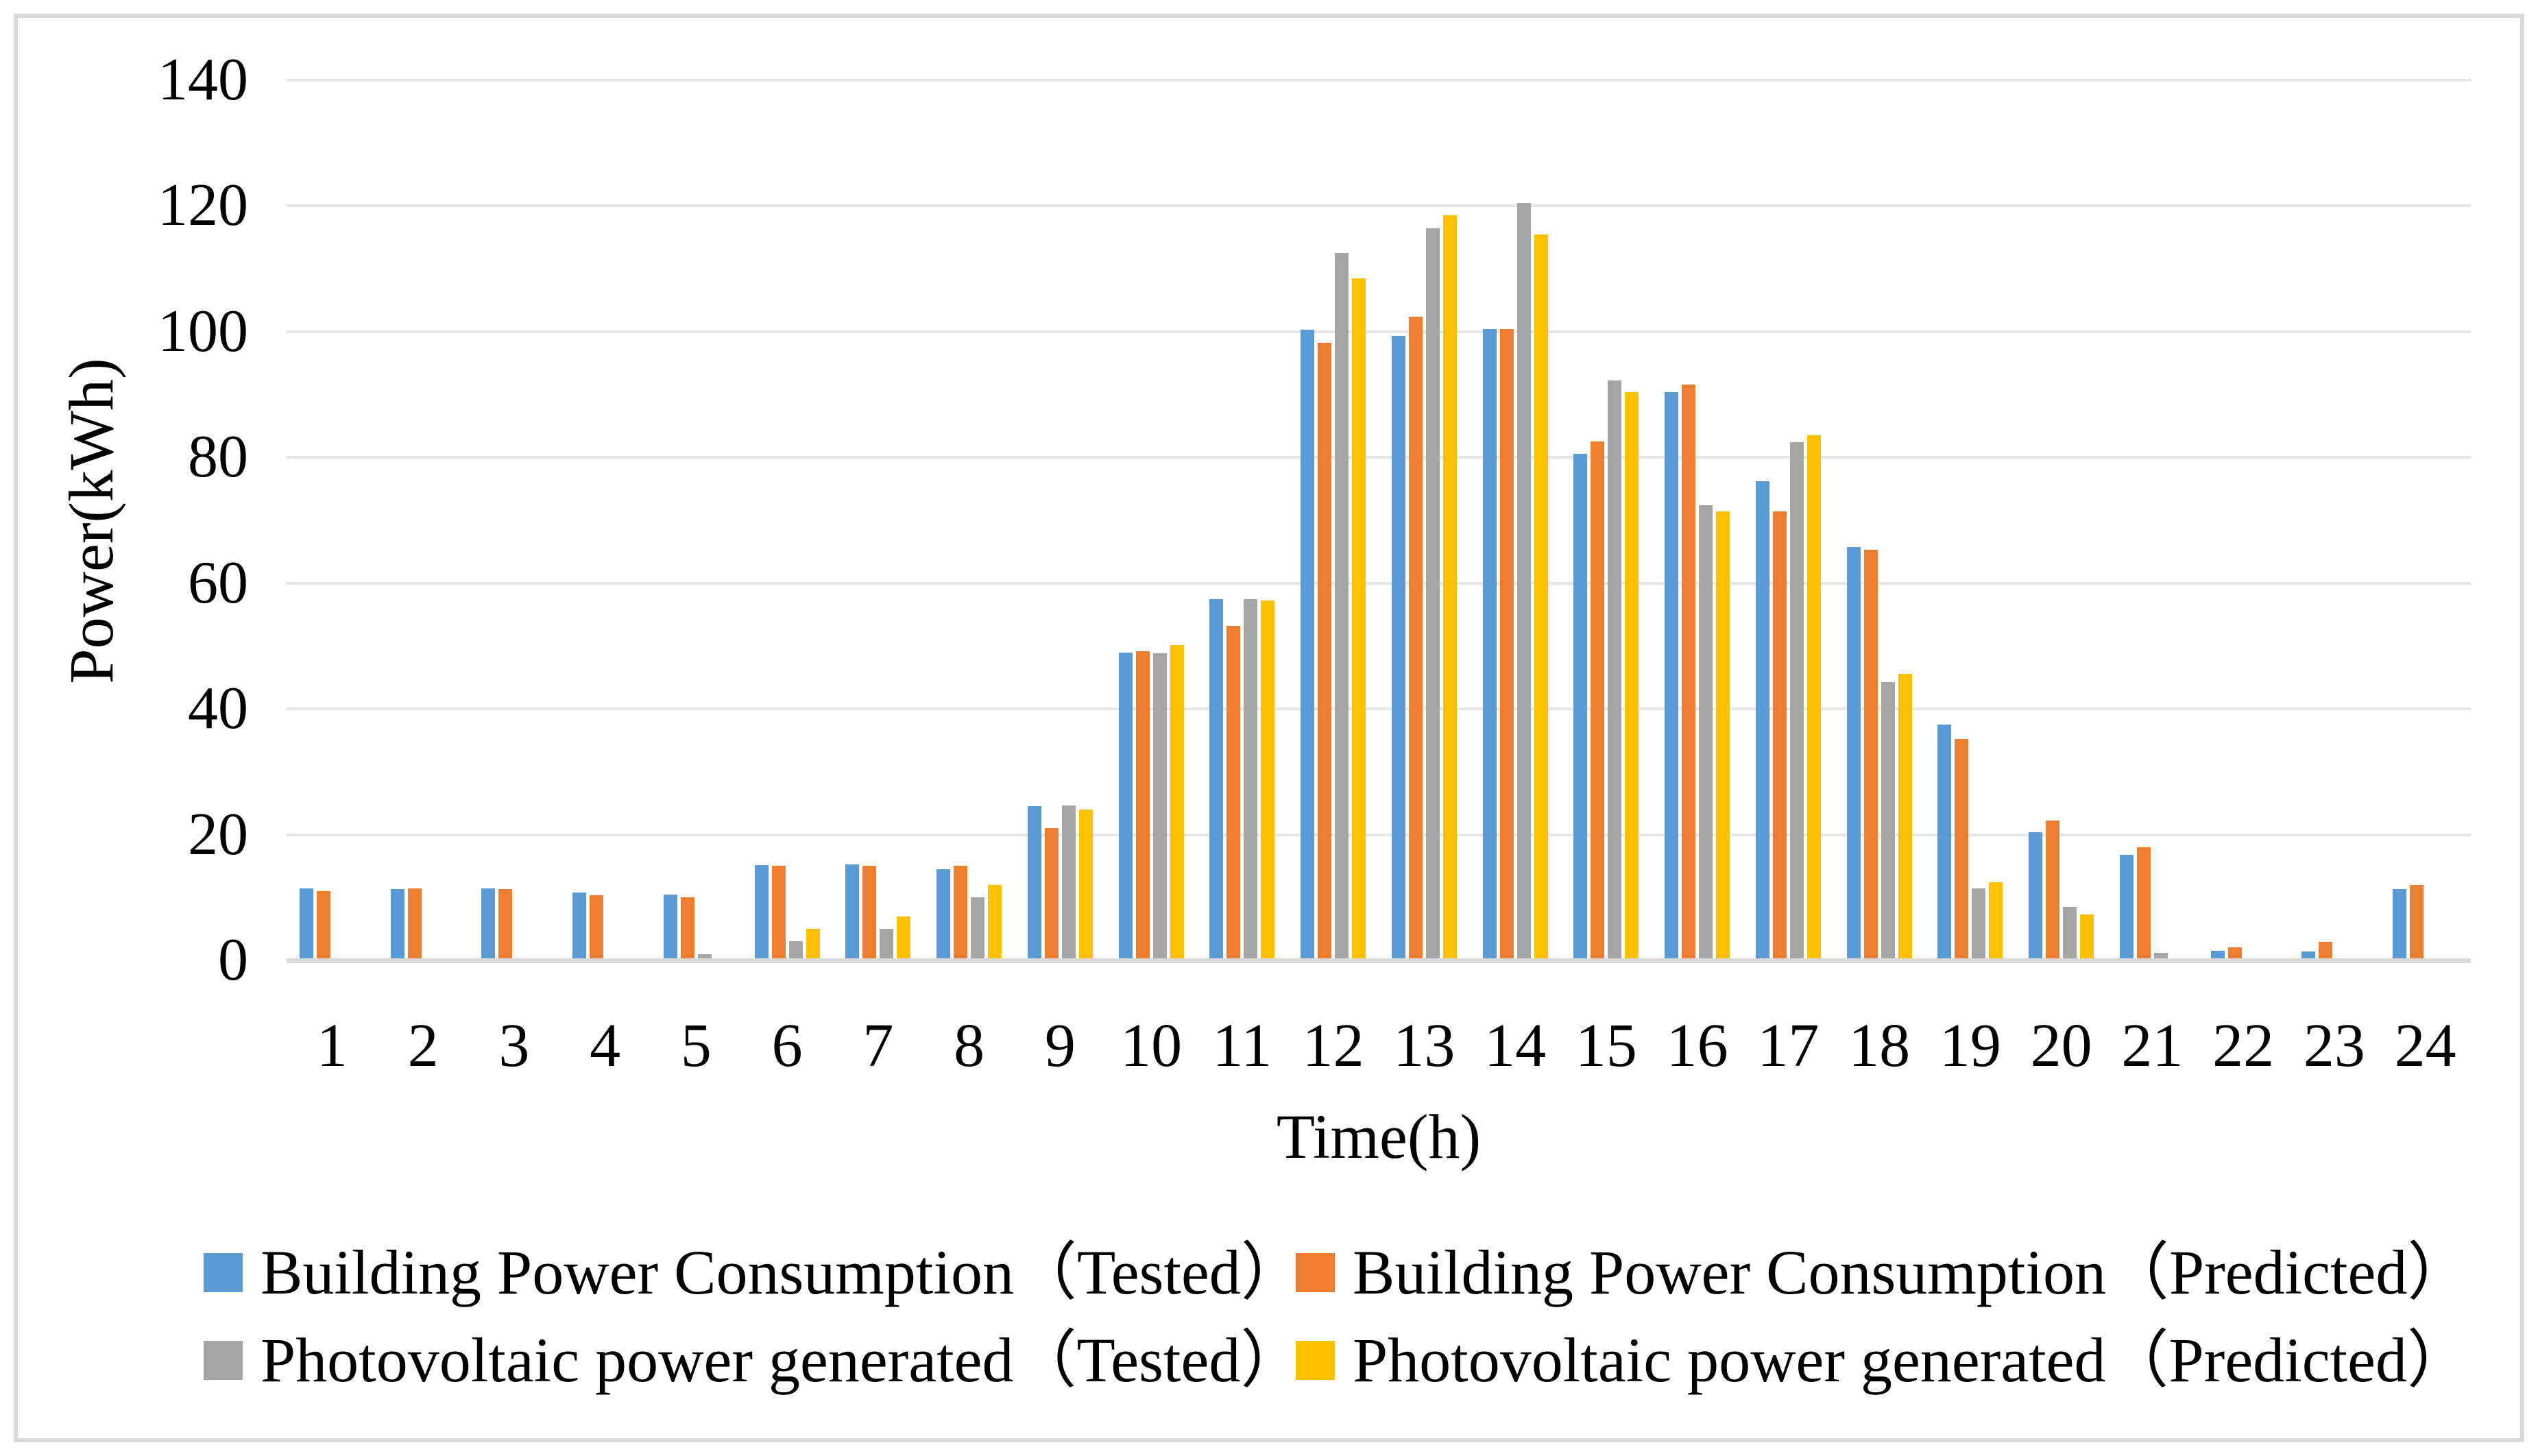 Image resolution: width=2538 pixels, height=1456 pixels. I want to click on legend-label: Photovoltaic power generated（Tested）, so click(782, 1360).